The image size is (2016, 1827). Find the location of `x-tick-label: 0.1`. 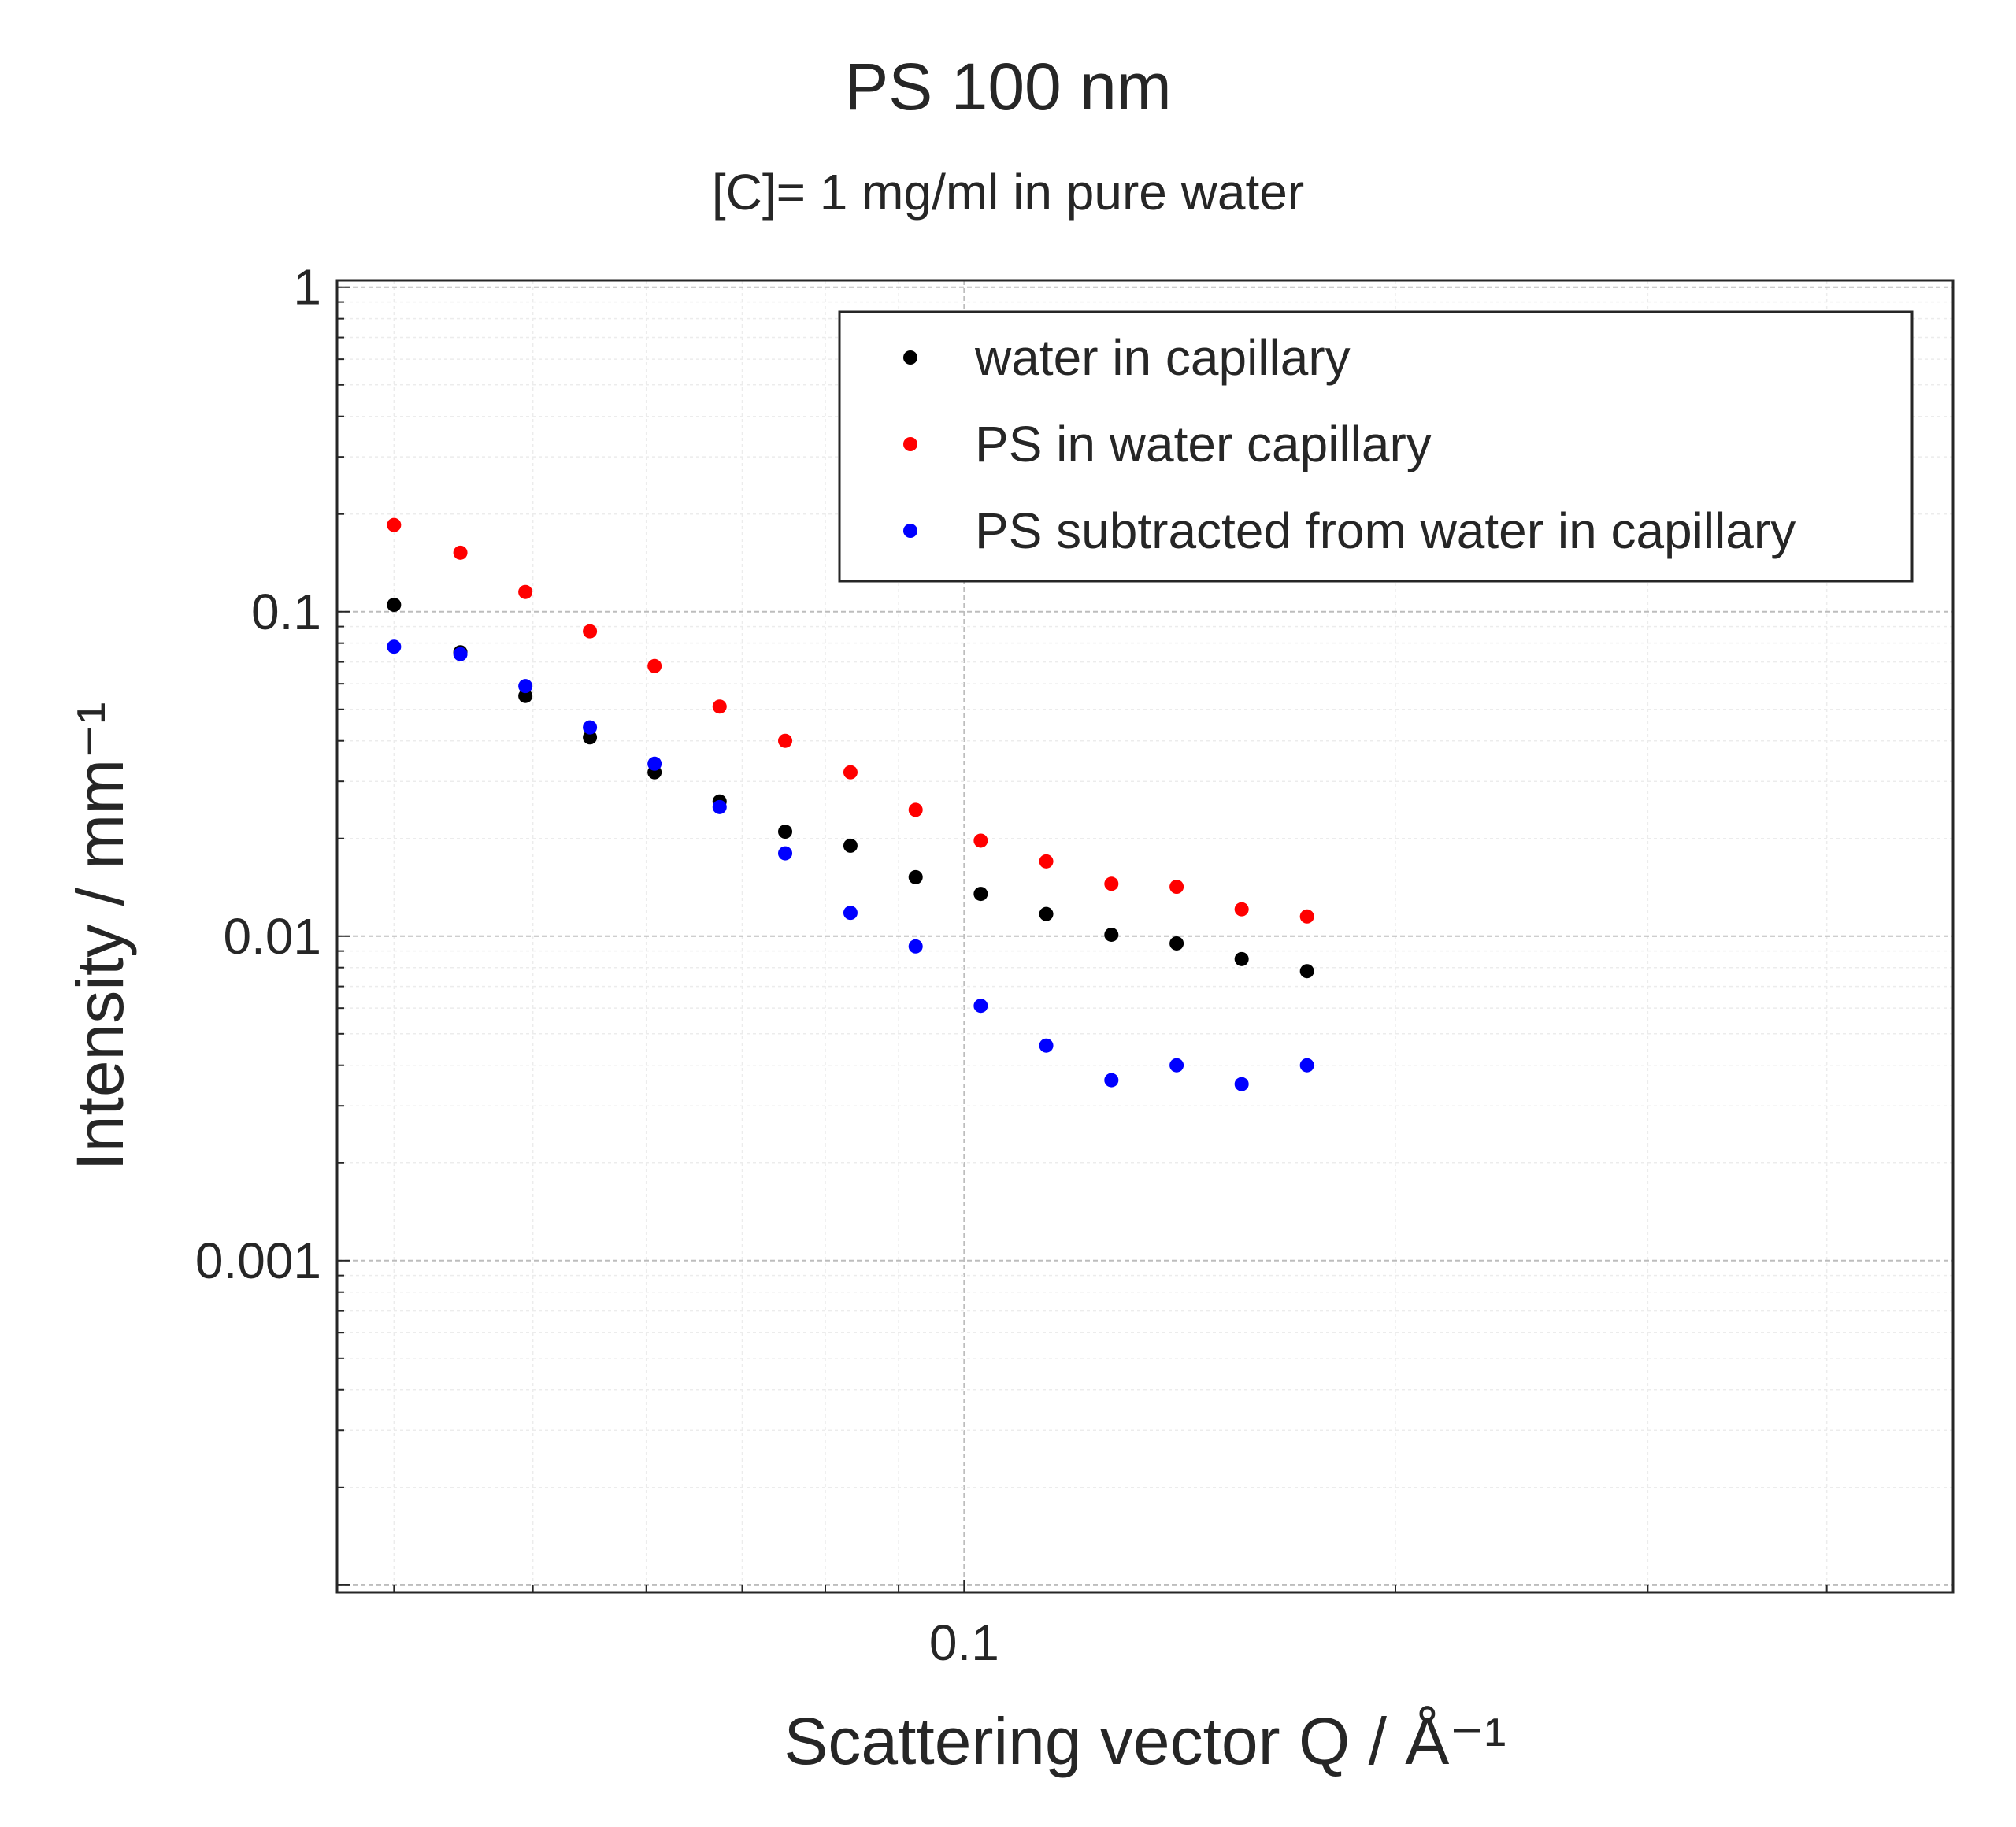

x-tick-label: 0.1 is located at coordinates (964, 1642).